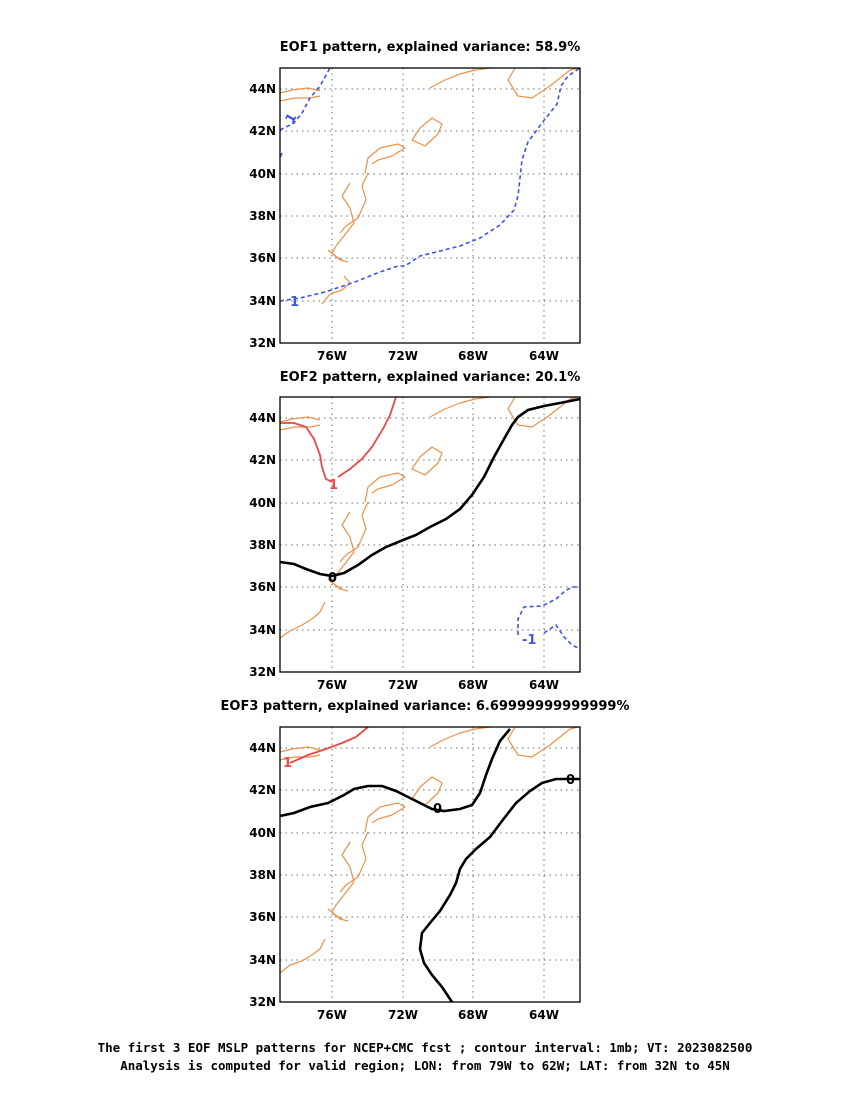  I want to click on eof1-coastline, so click(429, 186).